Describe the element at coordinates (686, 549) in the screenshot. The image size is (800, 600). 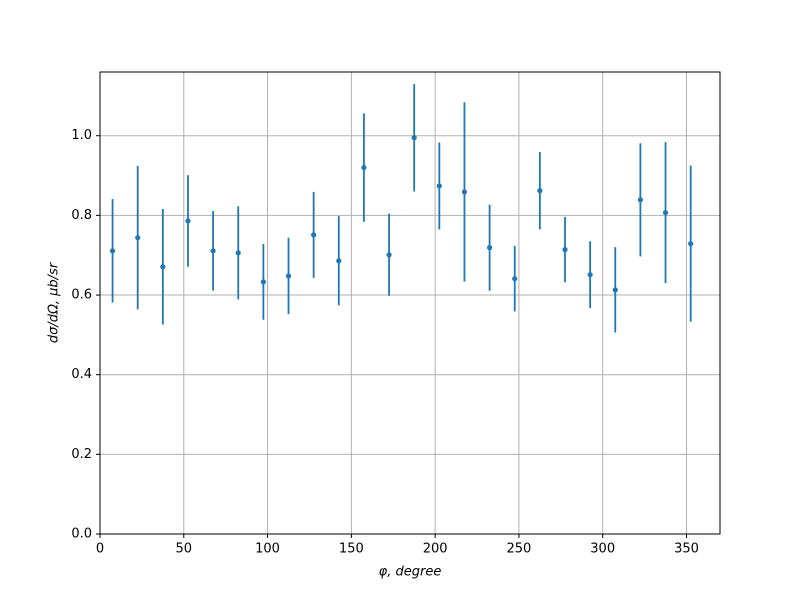
I see `x-tick-label: 350` at that location.